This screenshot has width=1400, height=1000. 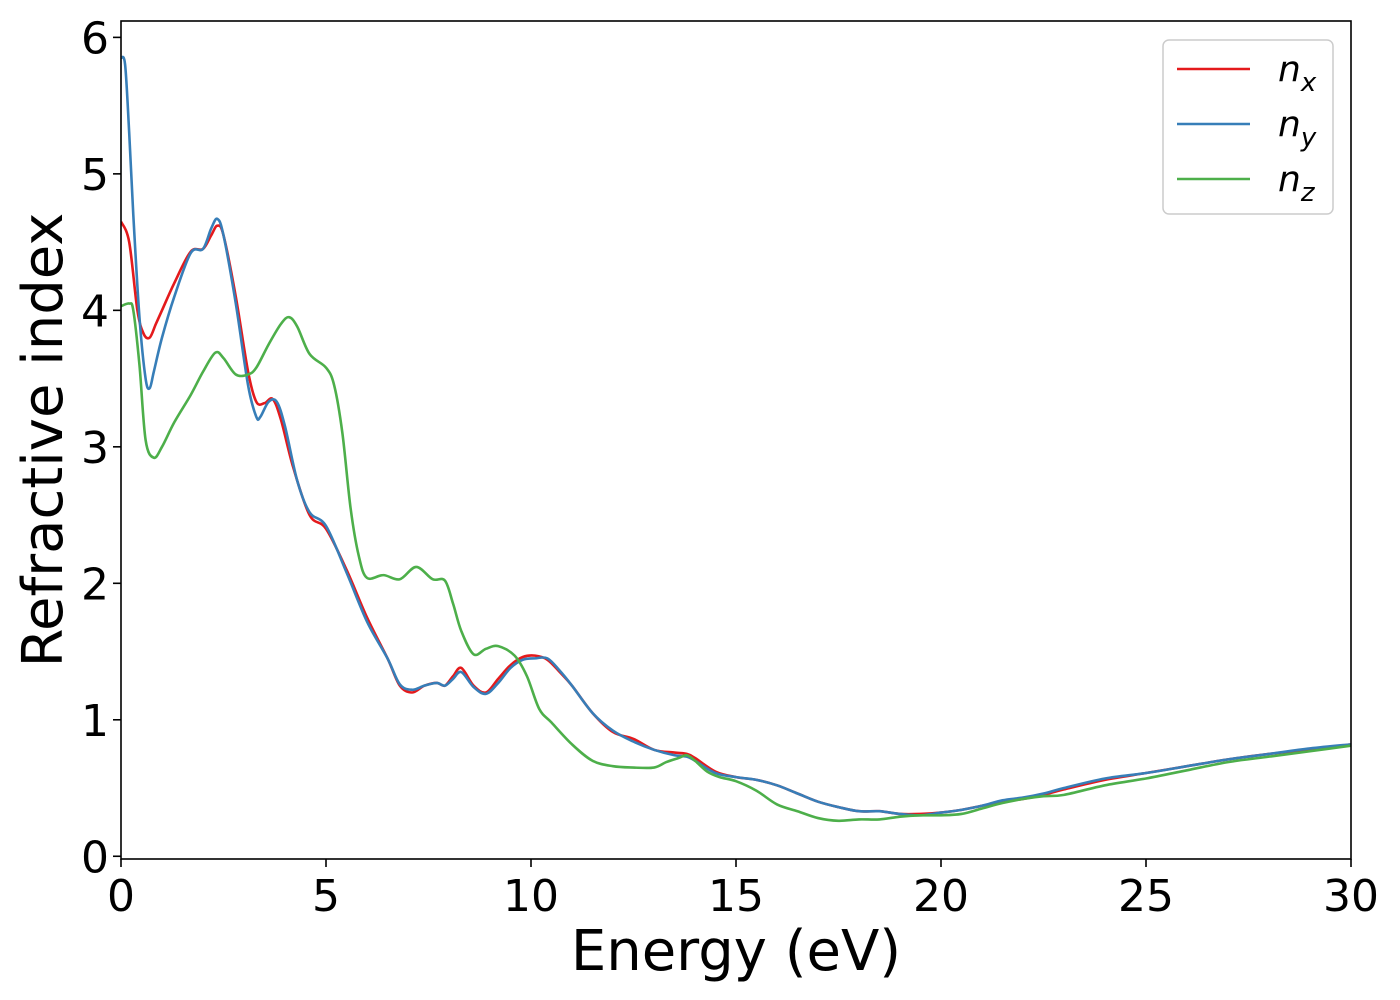 What do you see at coordinates (121, 896) in the screenshot?
I see `x-tick-label: 0` at bounding box center [121, 896].